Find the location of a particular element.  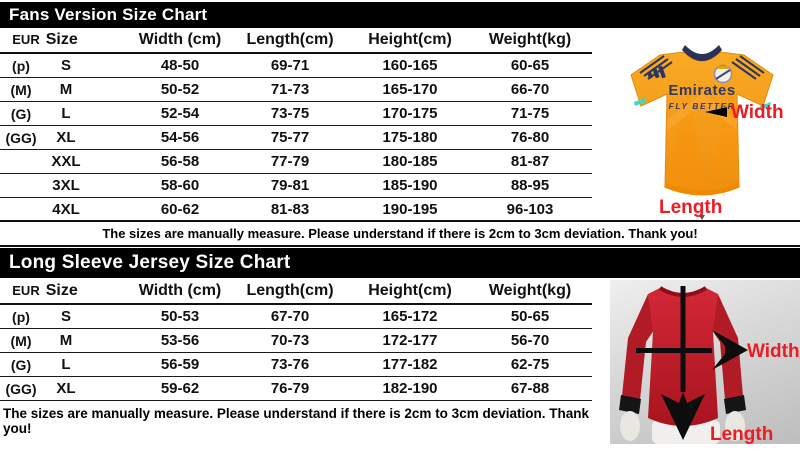

cell-weight: 66-70 is located at coordinates (530, 89).